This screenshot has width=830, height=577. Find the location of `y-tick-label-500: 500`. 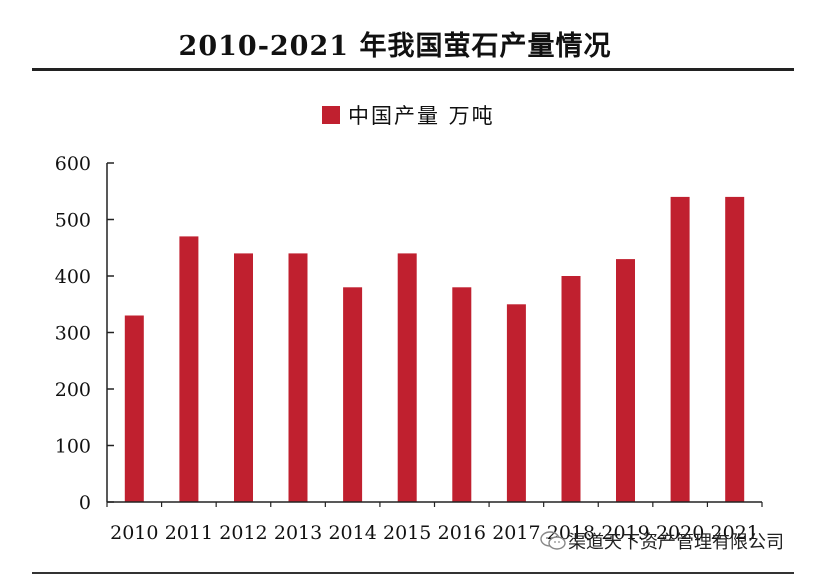

y-tick-label-500: 500 is located at coordinates (73, 221).